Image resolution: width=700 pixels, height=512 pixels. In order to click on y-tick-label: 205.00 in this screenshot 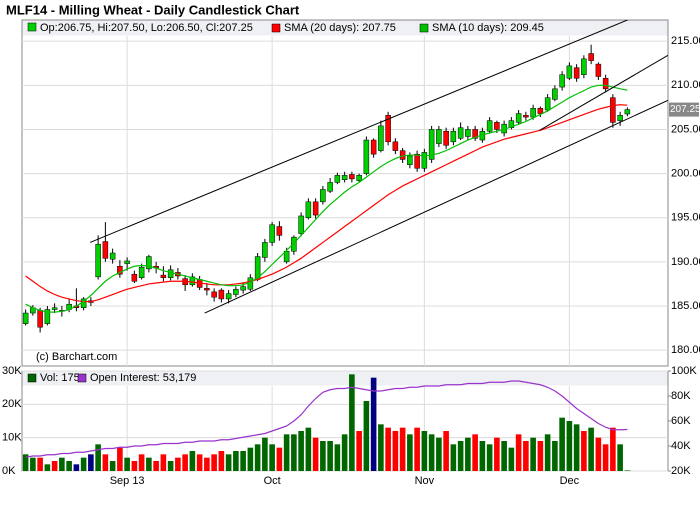, I will do `click(685, 129)`.